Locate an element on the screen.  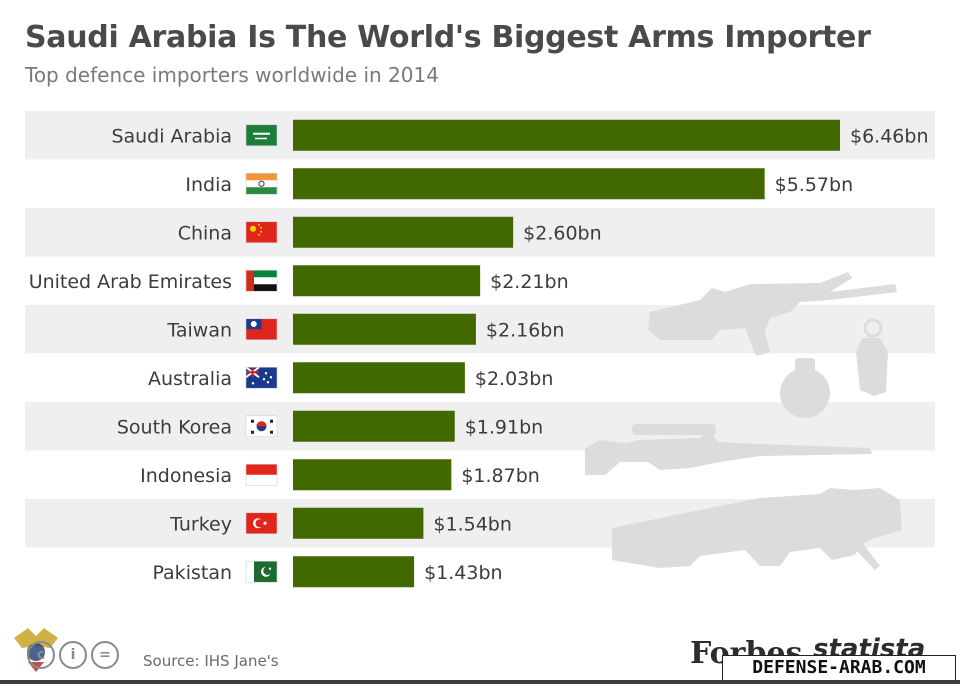
category-label: Australia is located at coordinates (190, 379).